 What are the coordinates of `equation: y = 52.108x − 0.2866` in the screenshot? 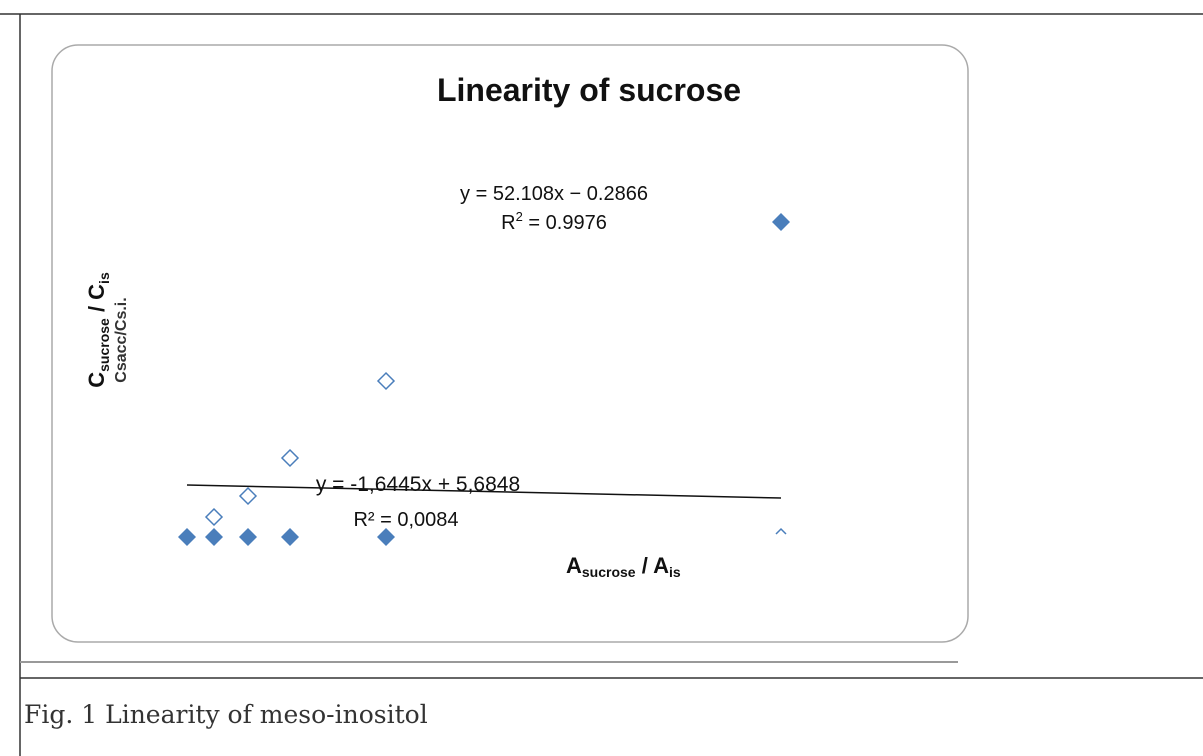 It's located at (554, 194).